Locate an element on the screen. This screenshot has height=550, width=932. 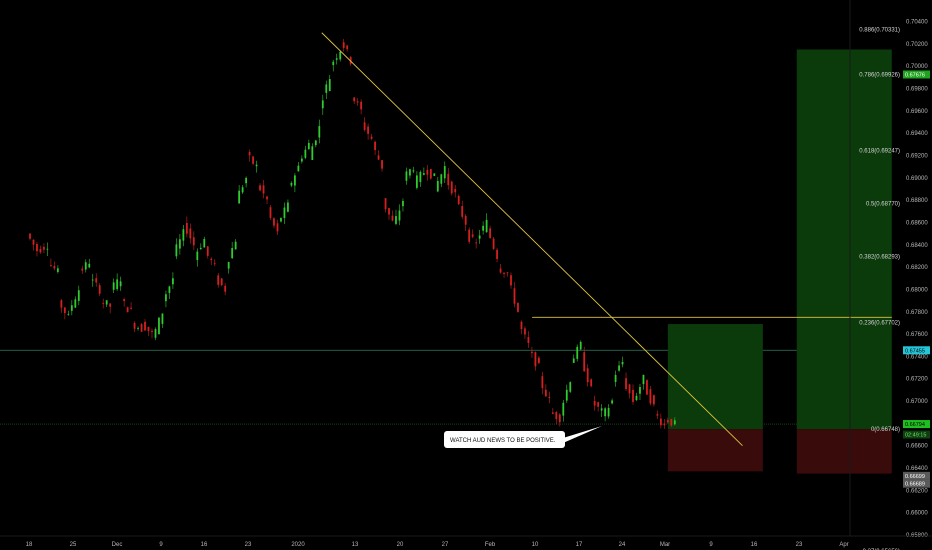
time-tick-label: Mar is located at coordinates (665, 545).